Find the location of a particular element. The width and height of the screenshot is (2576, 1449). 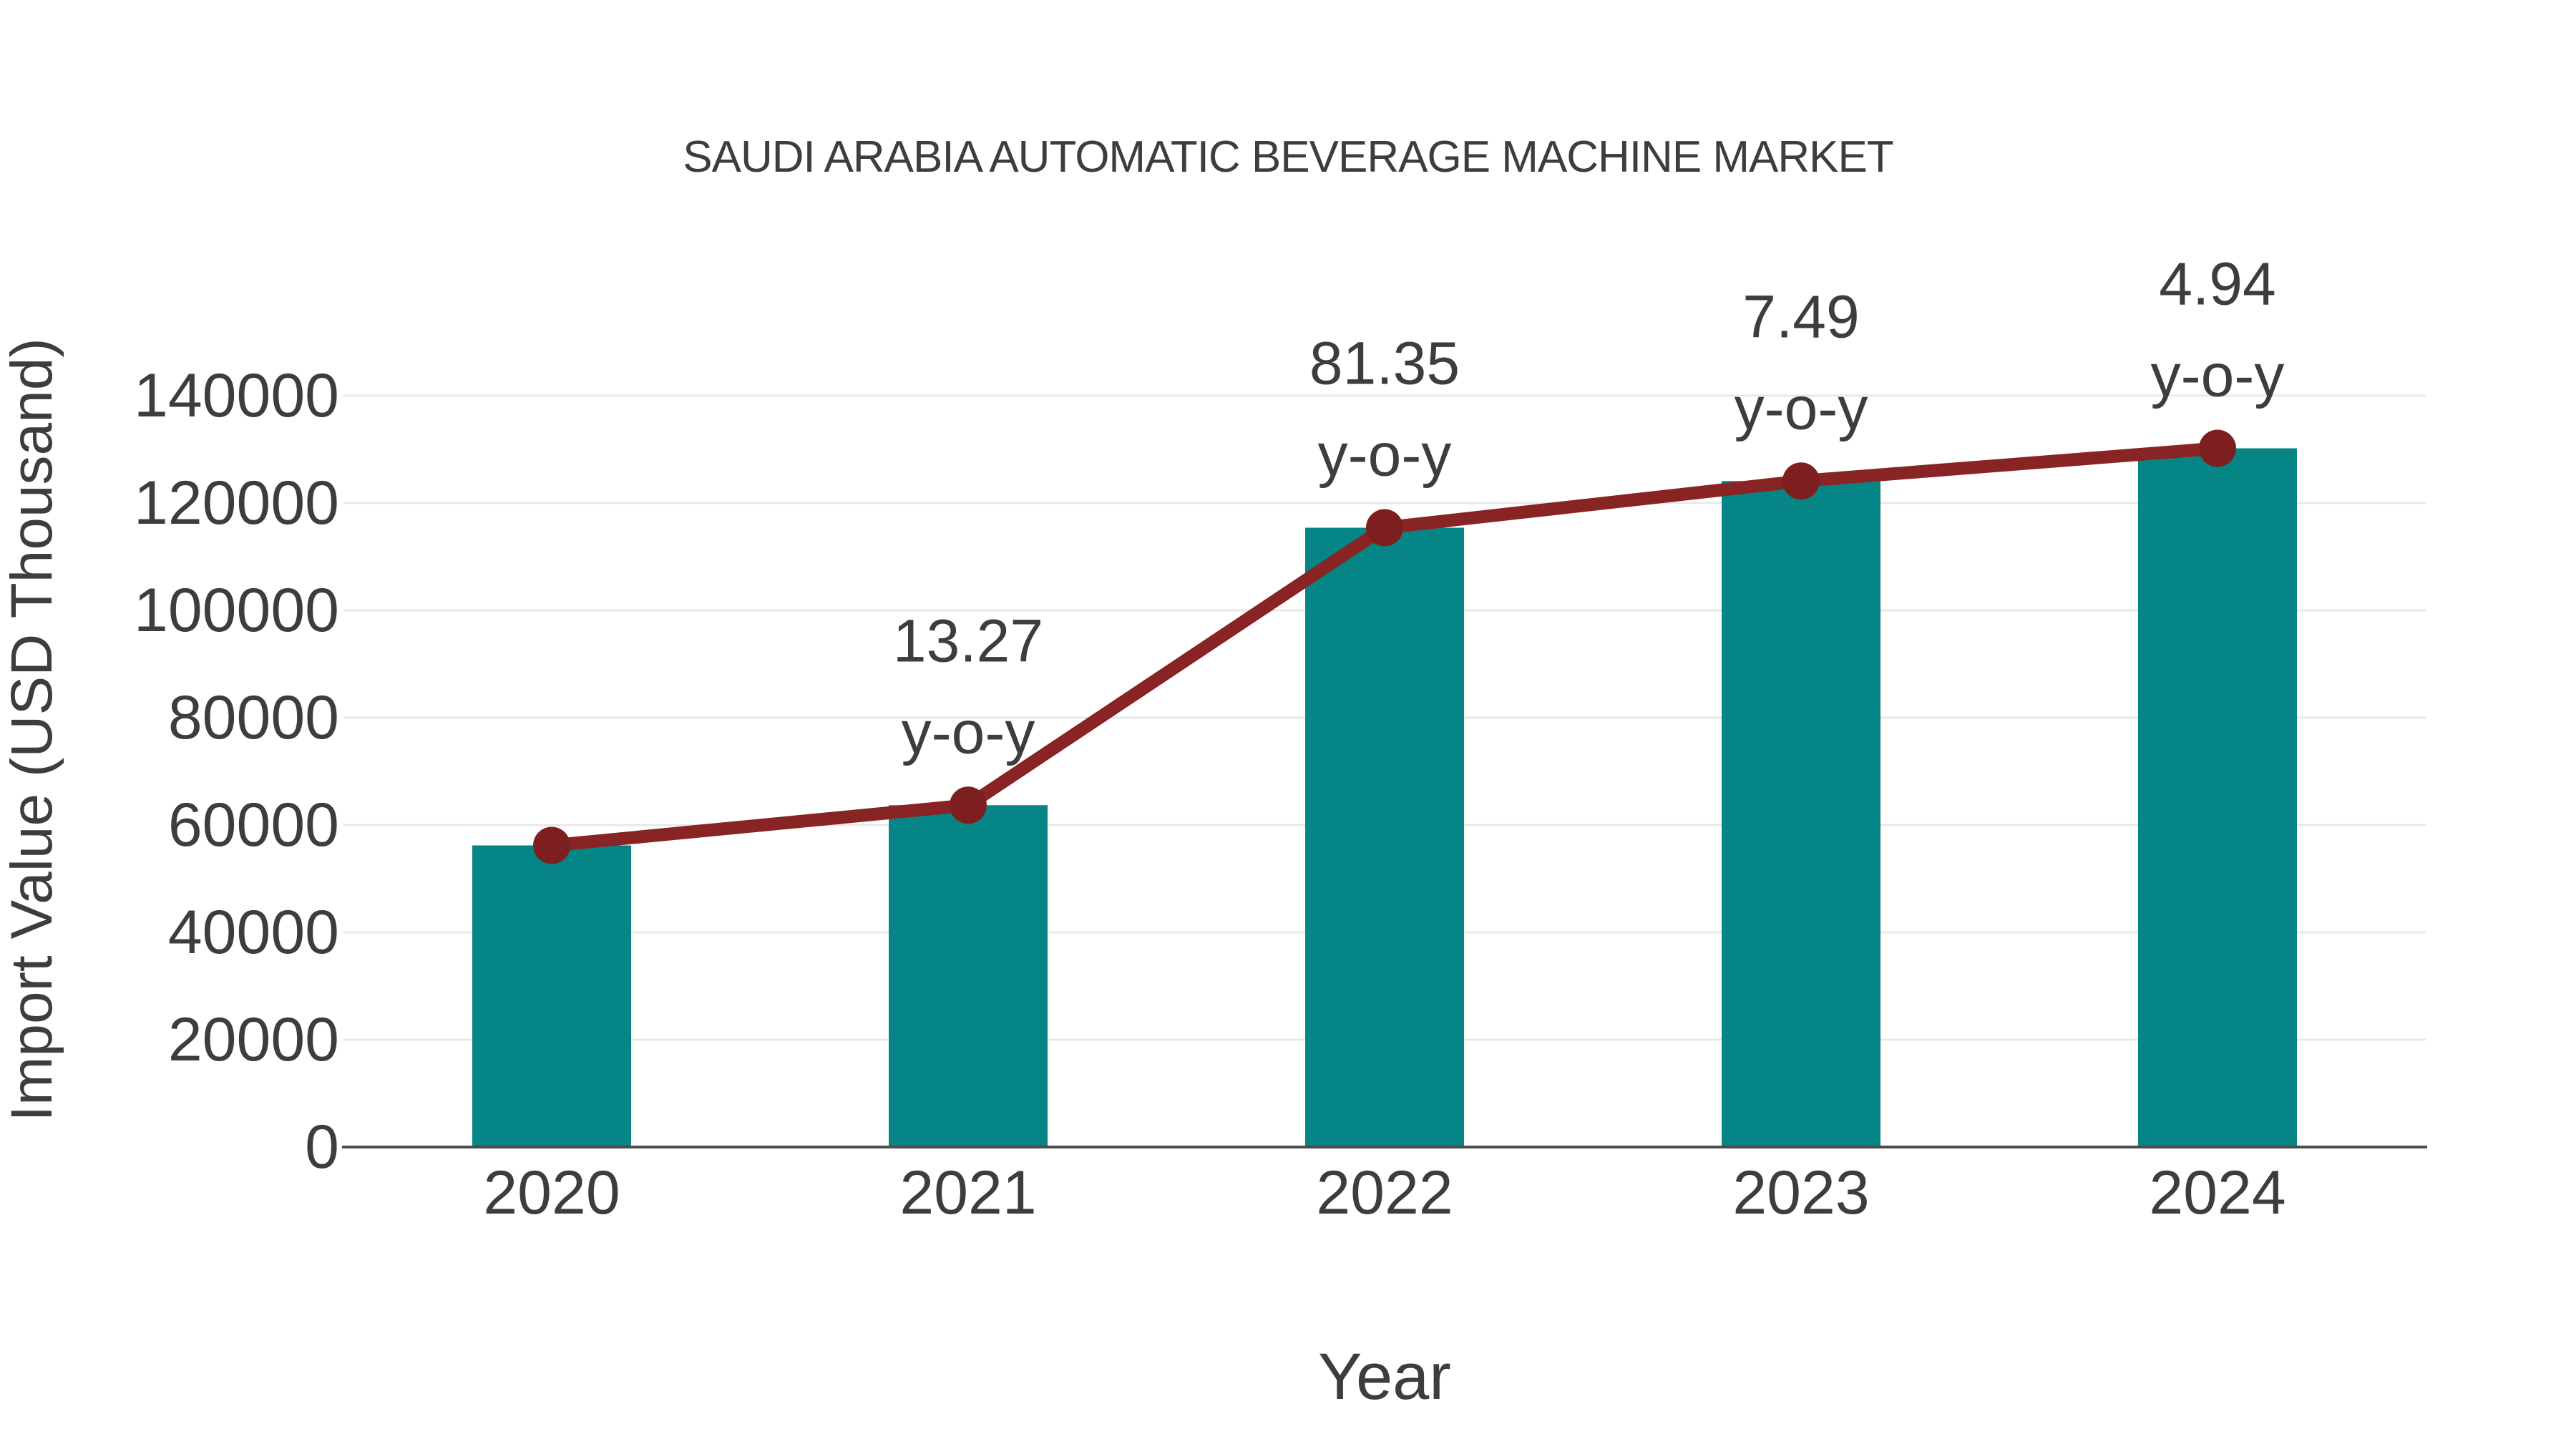

bar-2022 is located at coordinates (1384, 837).